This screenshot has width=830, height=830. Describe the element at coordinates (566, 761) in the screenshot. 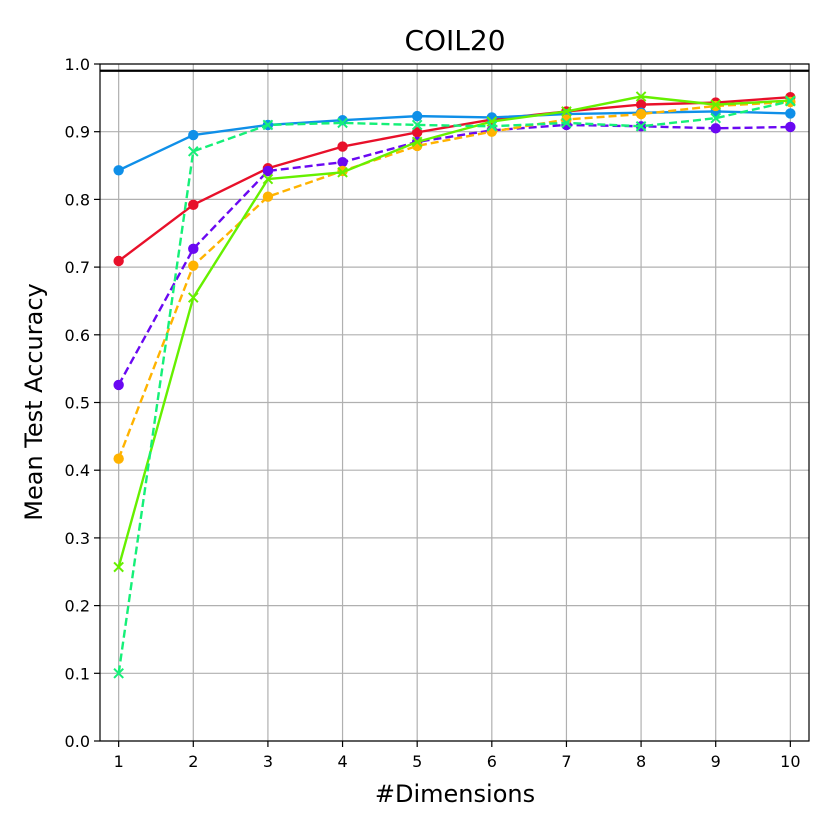

I see `x-tick-label: 7` at that location.